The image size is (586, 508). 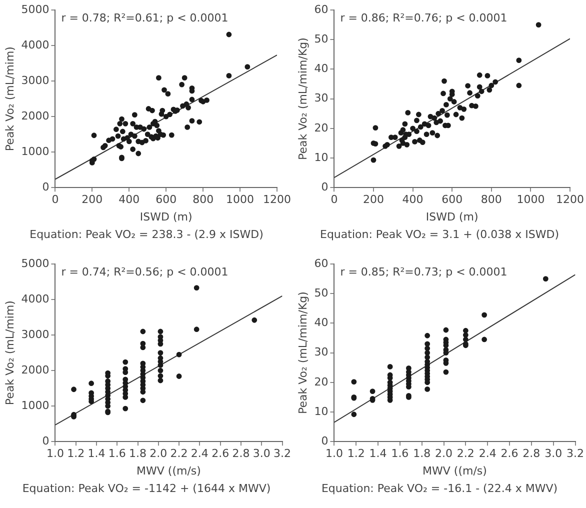 I want to click on text: Equation: Peak VO₂ = -16.1 - (22.4 x MWV), so click(x=439, y=489).